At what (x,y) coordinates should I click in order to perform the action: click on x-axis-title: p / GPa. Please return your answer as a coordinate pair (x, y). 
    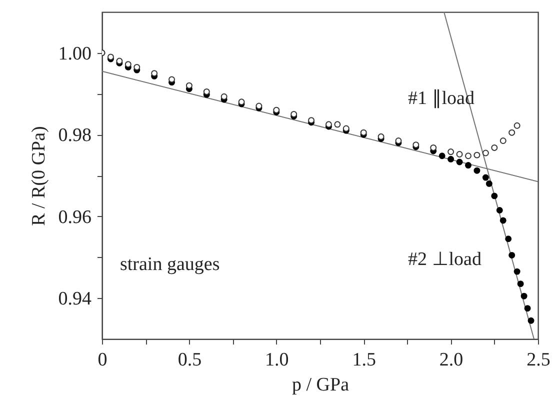
    Looking at the image, I should click on (321, 385).